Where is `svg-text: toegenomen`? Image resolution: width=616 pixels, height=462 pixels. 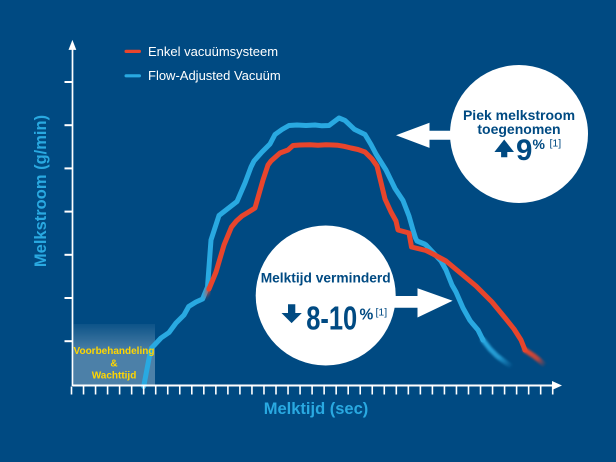
svg-text: toegenomen is located at coordinates (518, 129).